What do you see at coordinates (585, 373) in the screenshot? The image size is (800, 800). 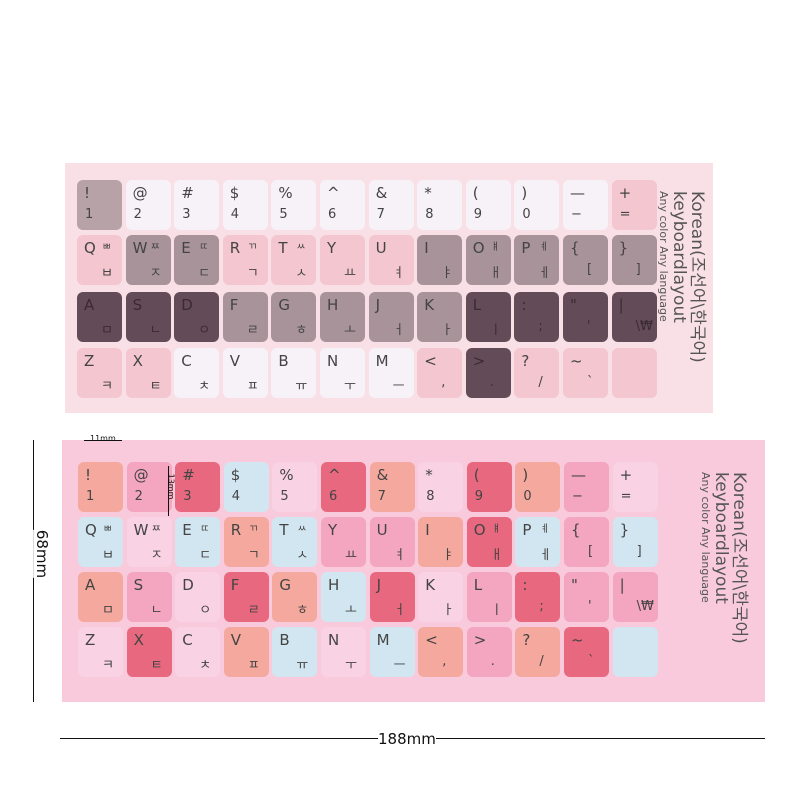 I see `key-sticker: ~ `` at bounding box center [585, 373].